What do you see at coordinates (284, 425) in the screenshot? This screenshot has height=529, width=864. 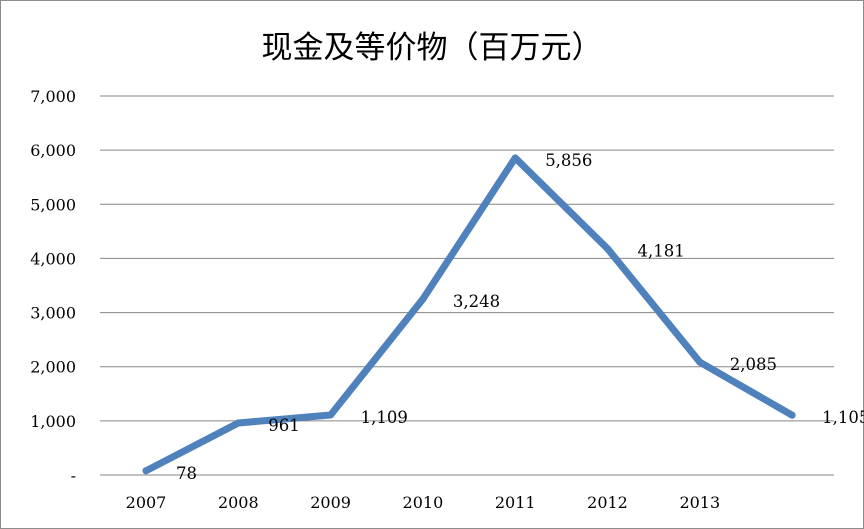 I see `data-label: 961` at bounding box center [284, 425].